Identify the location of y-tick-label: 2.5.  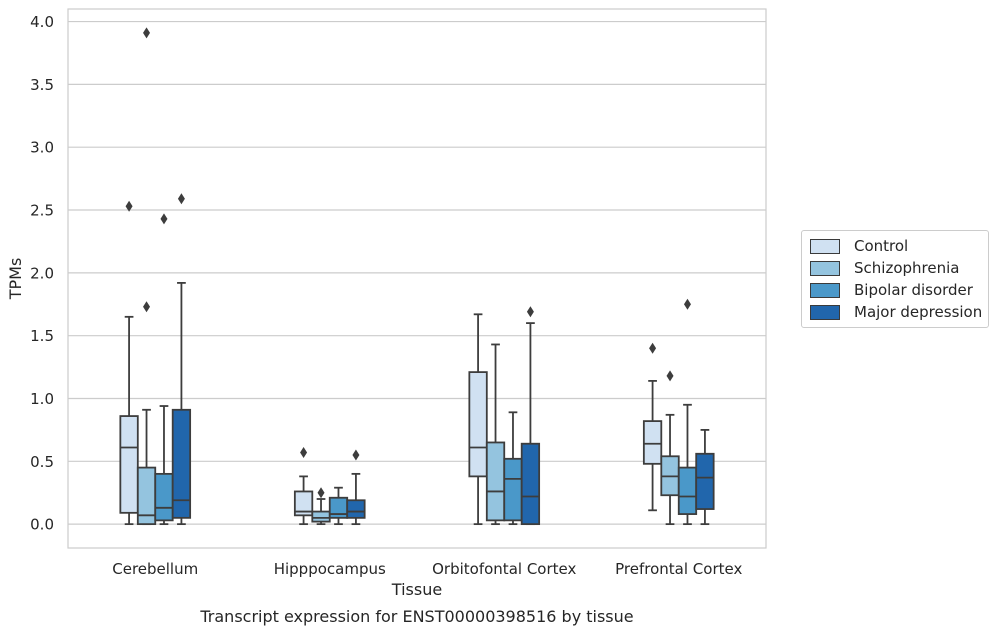
(42, 211).